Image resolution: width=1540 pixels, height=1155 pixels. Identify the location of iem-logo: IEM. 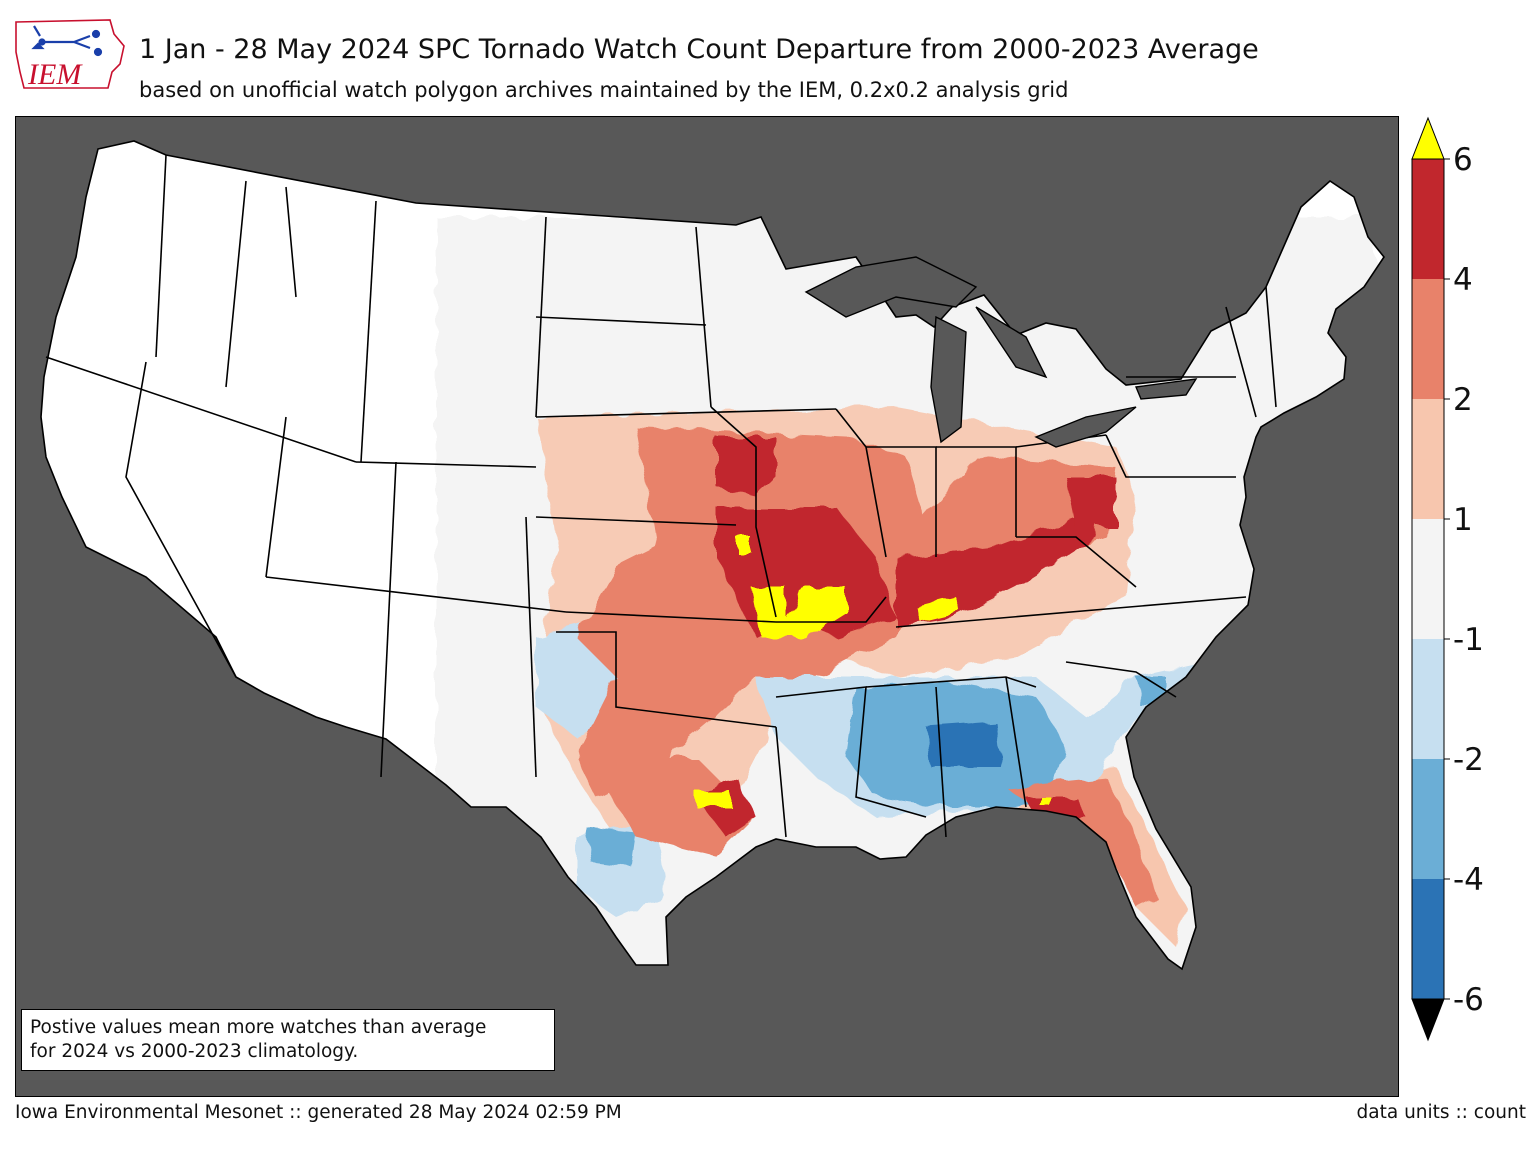
(70, 55).